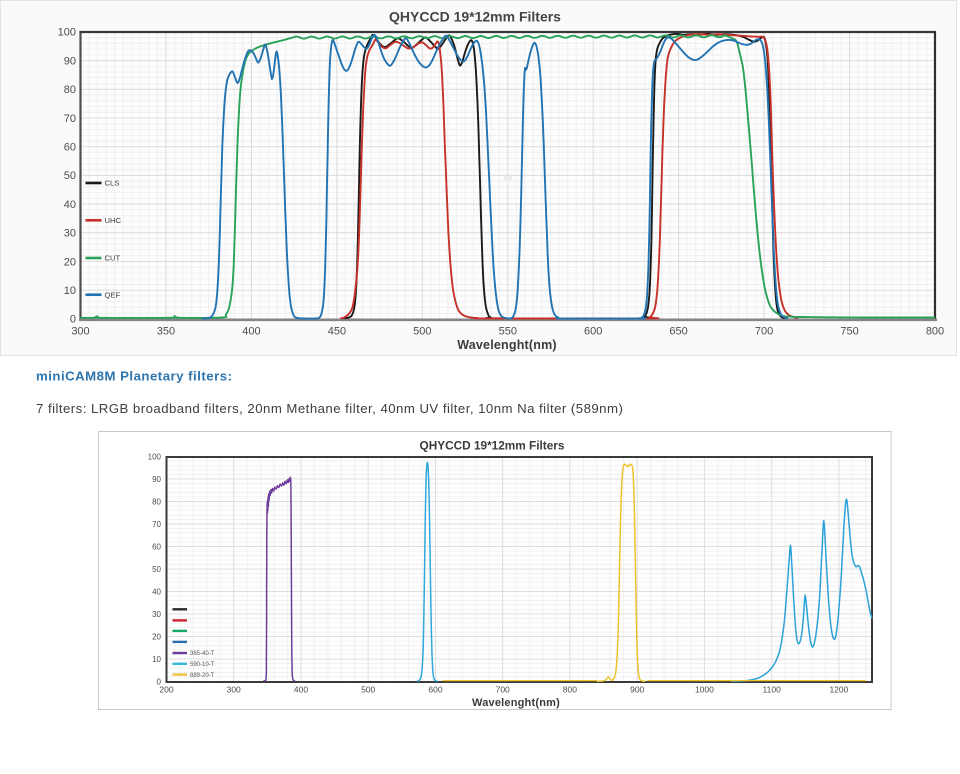 This screenshot has height=774, width=960. I want to click on svg-text: 350, so click(166, 332).